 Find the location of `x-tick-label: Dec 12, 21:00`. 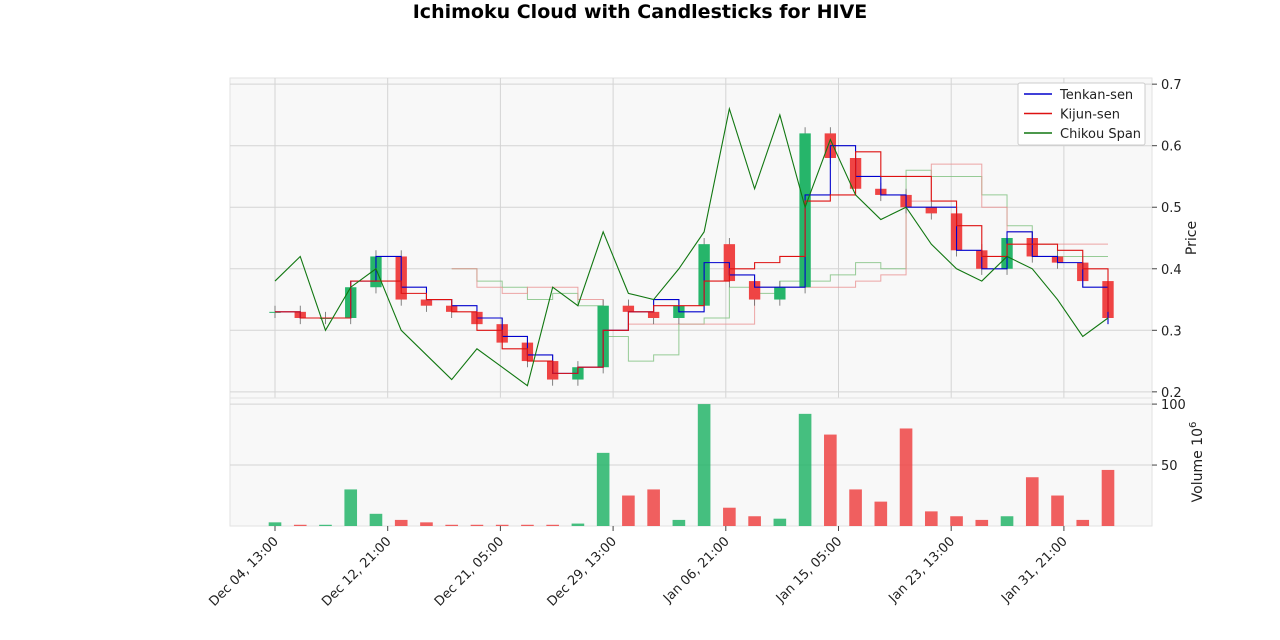

x-tick-label: Dec 12, 21:00 is located at coordinates (356, 571).